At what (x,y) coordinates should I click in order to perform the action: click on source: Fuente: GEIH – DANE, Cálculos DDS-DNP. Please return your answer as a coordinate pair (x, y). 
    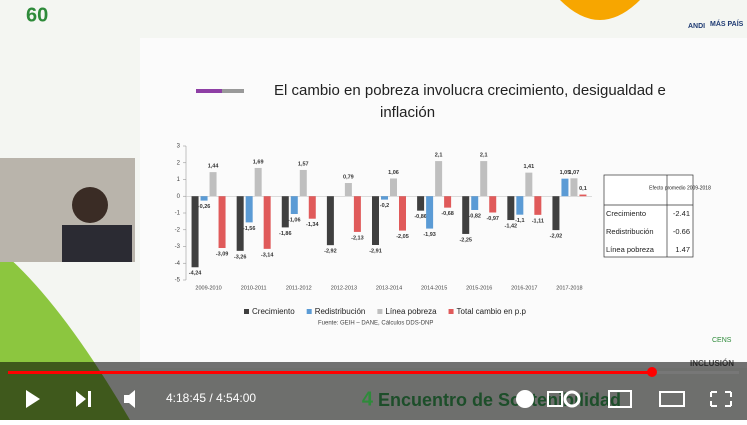
    Looking at the image, I should click on (375, 324).